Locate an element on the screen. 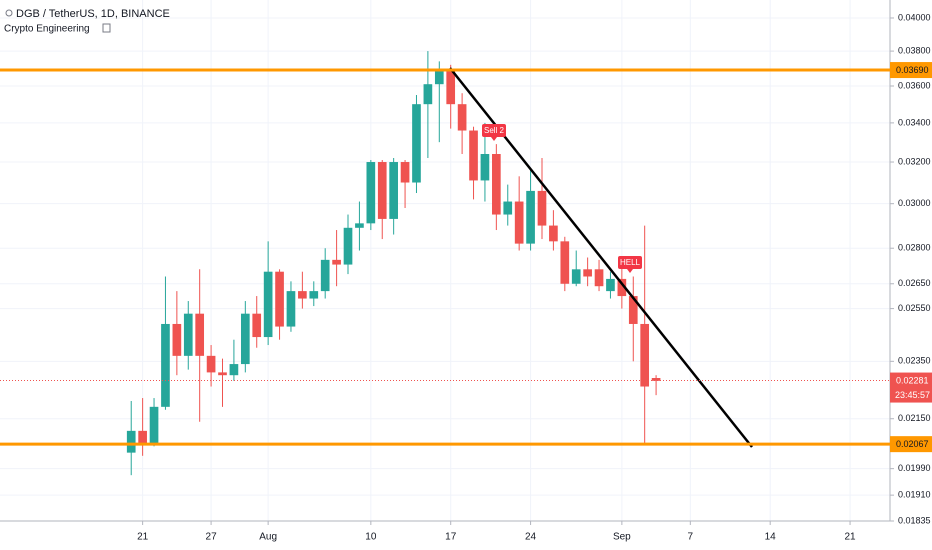 The height and width of the screenshot is (550, 932). annotation-label: Sell 2 is located at coordinates (494, 130).